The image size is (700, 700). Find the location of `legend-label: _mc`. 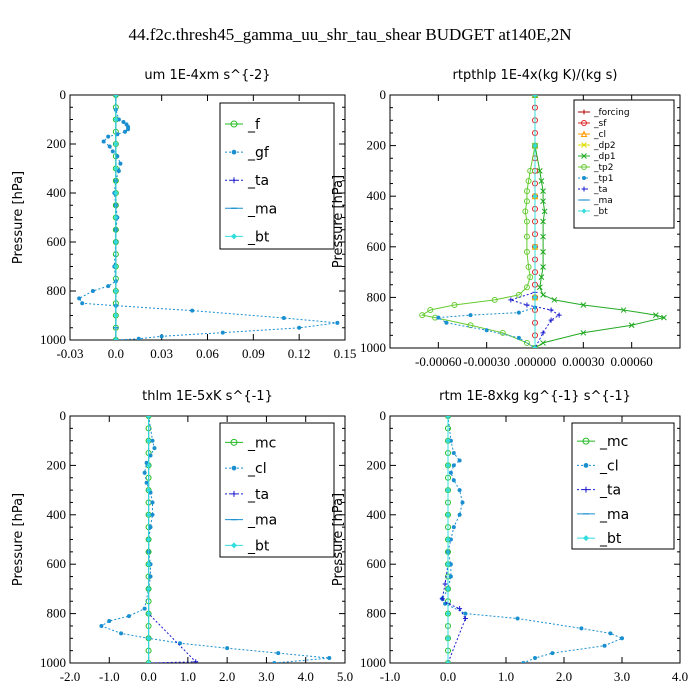

legend-label: _mc is located at coordinates (261, 443).